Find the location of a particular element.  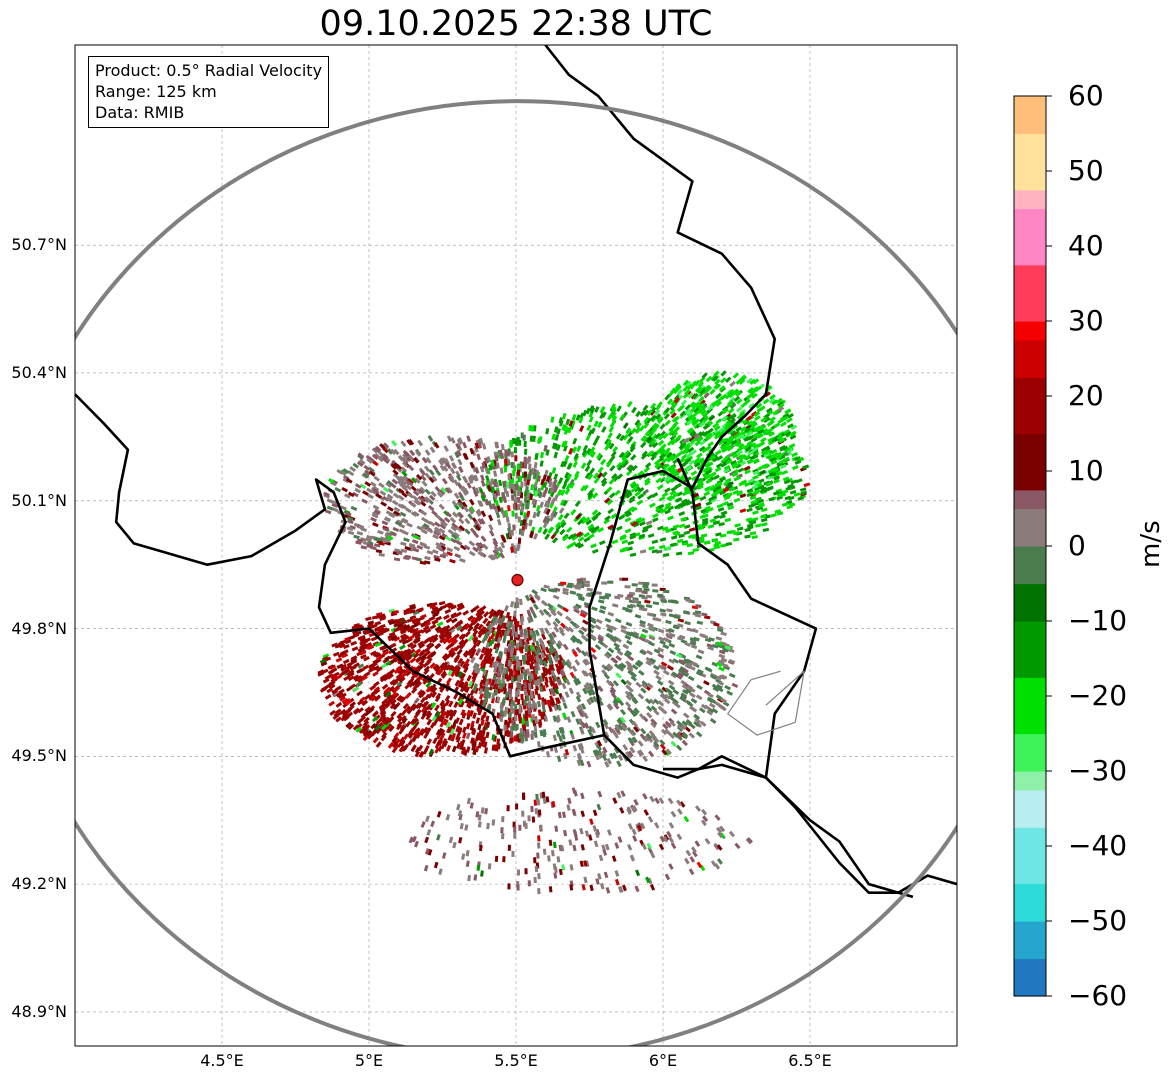

y-tick-label: 50.1°N is located at coordinates (39, 500).